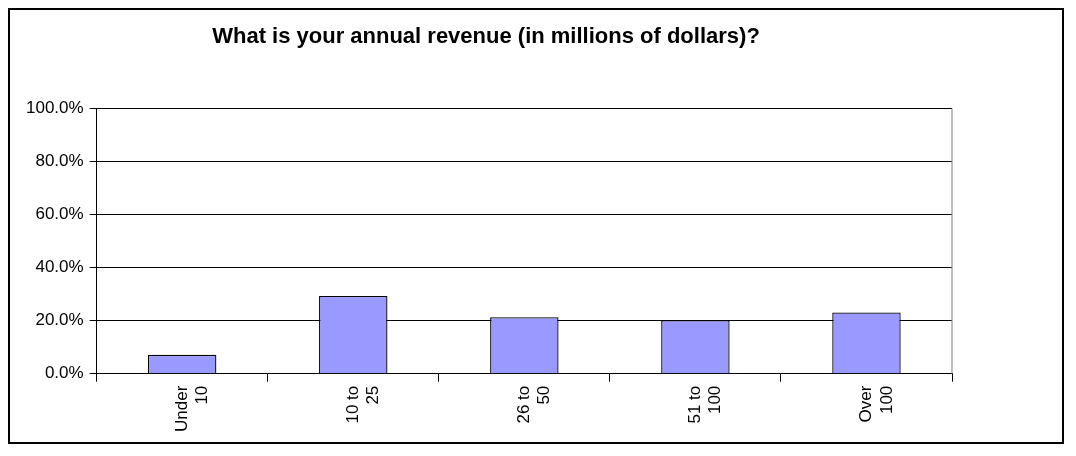 Image resolution: width=1076 pixels, height=456 pixels. What do you see at coordinates (705, 404) in the screenshot?
I see `x-tick-label: 51 to 100` at bounding box center [705, 404].